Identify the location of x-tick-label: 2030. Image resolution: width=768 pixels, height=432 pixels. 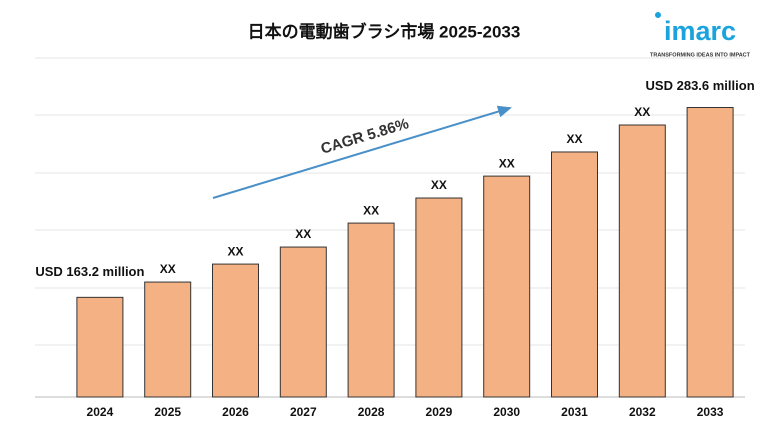
(506, 412).